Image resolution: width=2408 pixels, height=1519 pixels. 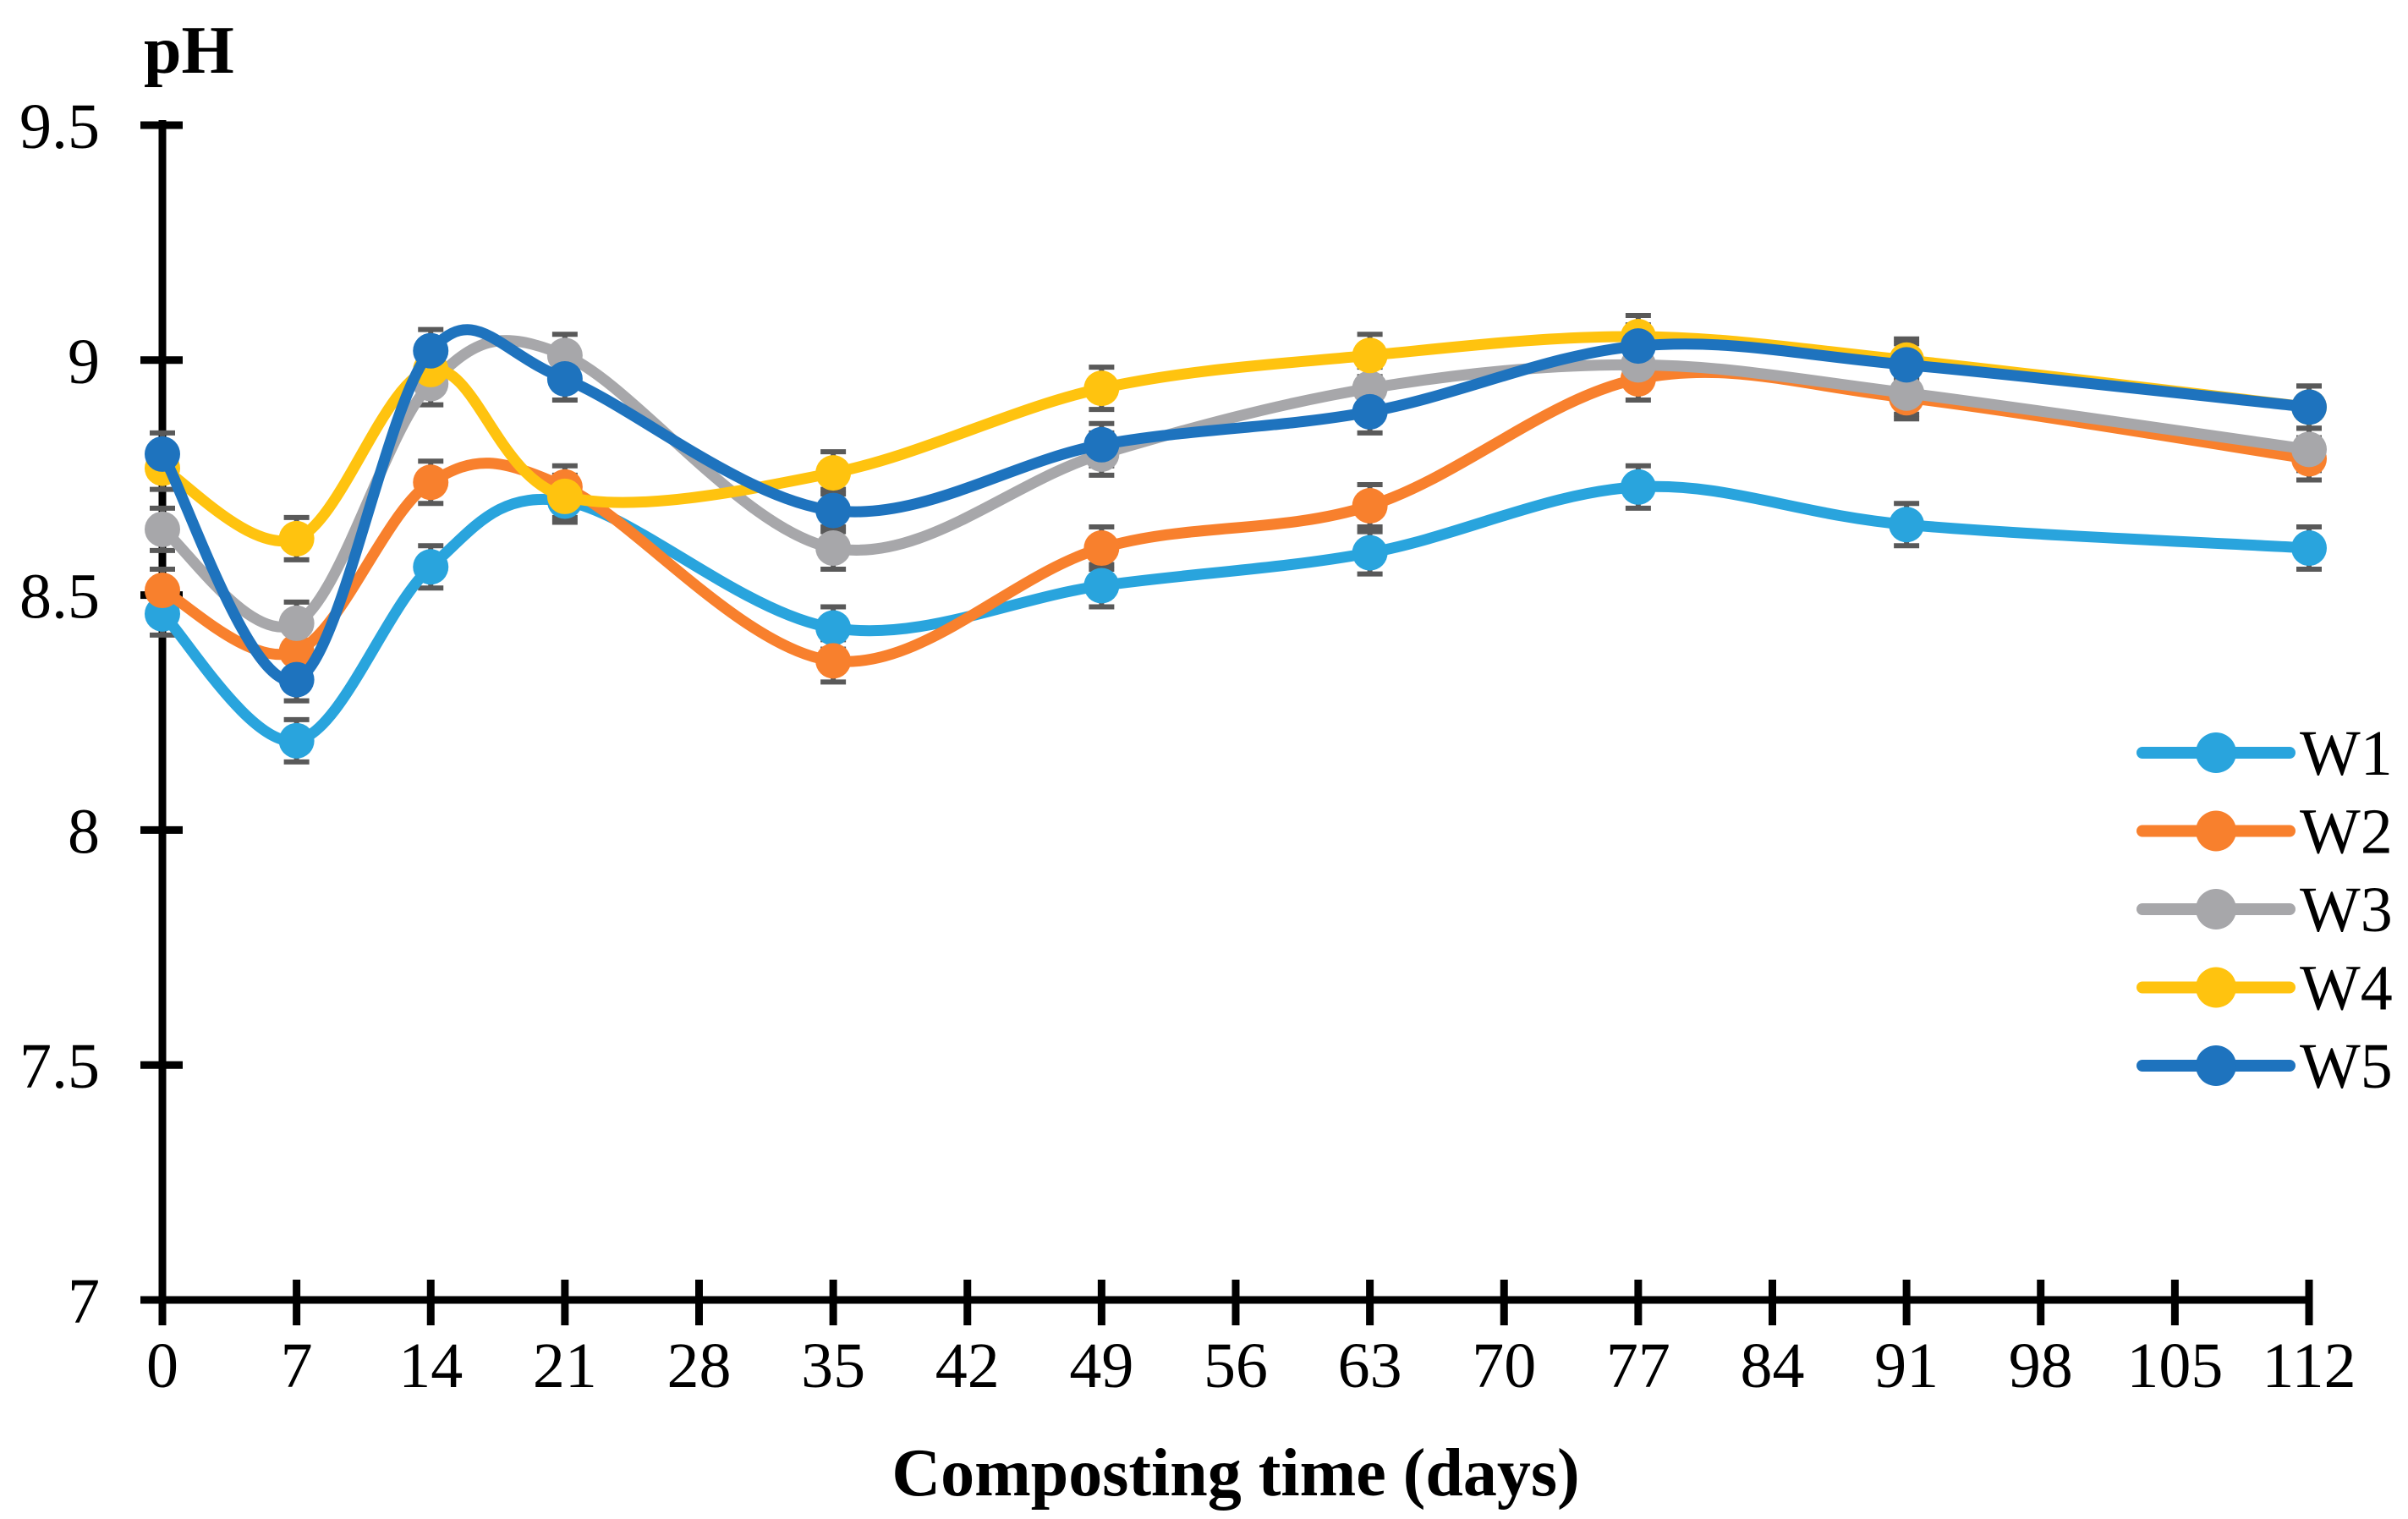 What do you see at coordinates (2346, 832) in the screenshot?
I see `legend-label-W2: W2` at bounding box center [2346, 832].